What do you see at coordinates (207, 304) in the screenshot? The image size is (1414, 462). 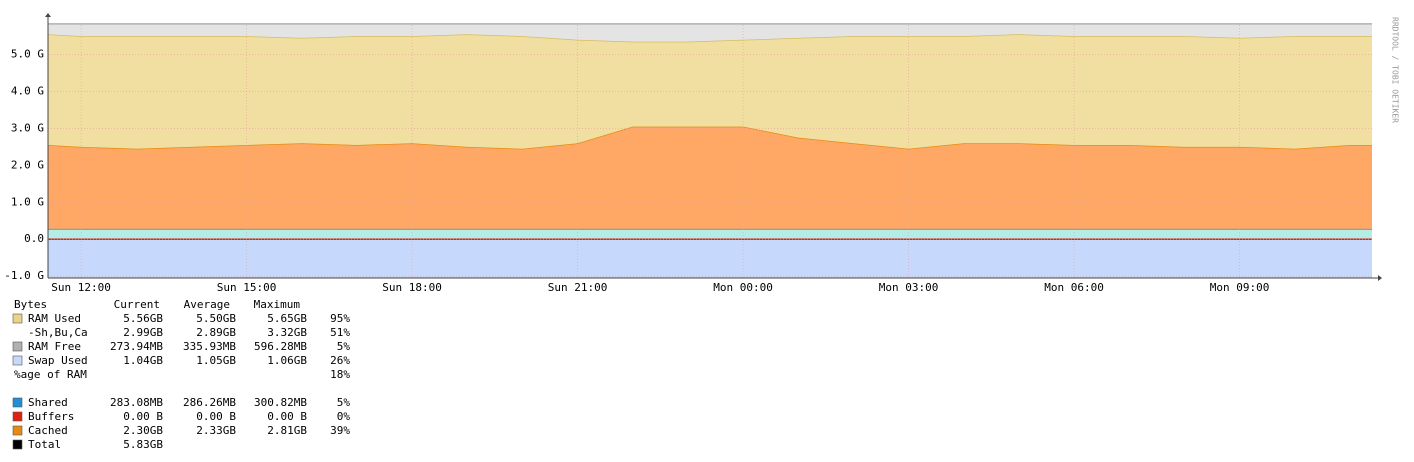 I see `legend-header: Average` at bounding box center [207, 304].